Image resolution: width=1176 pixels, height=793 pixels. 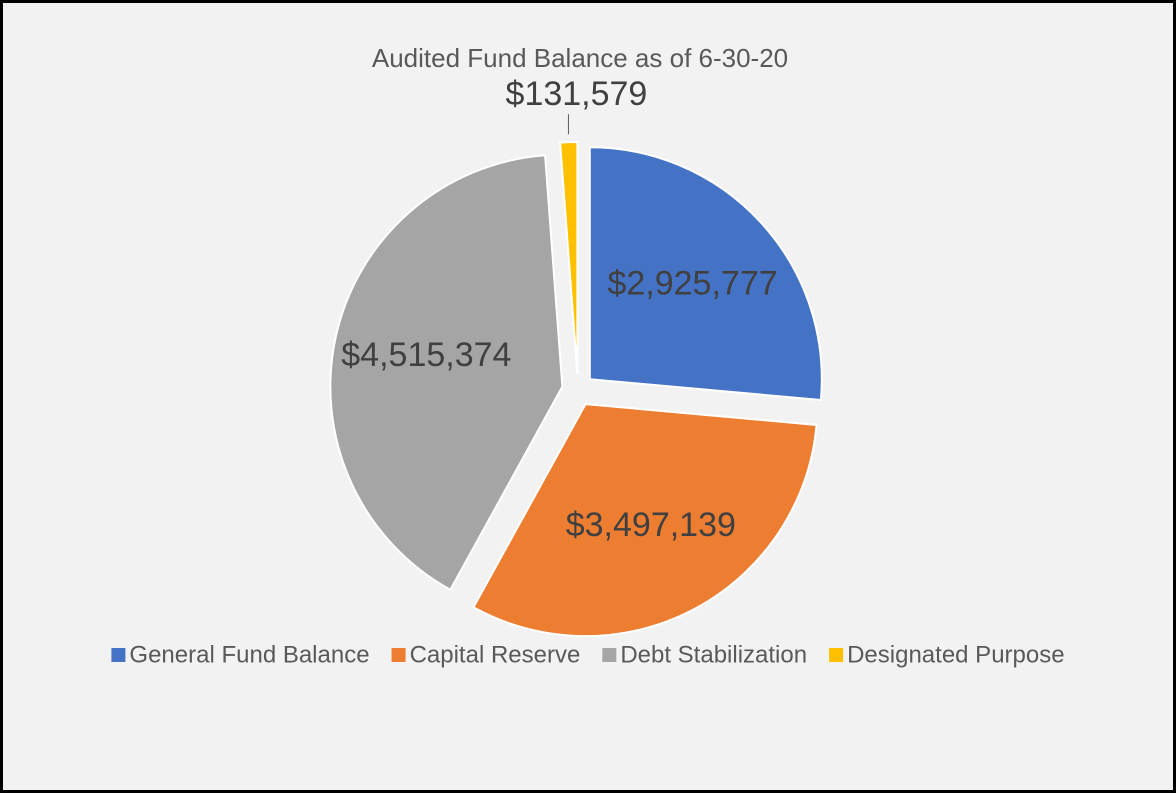 What do you see at coordinates (651, 525) in the screenshot?
I see `data-label: $3,497,139` at bounding box center [651, 525].